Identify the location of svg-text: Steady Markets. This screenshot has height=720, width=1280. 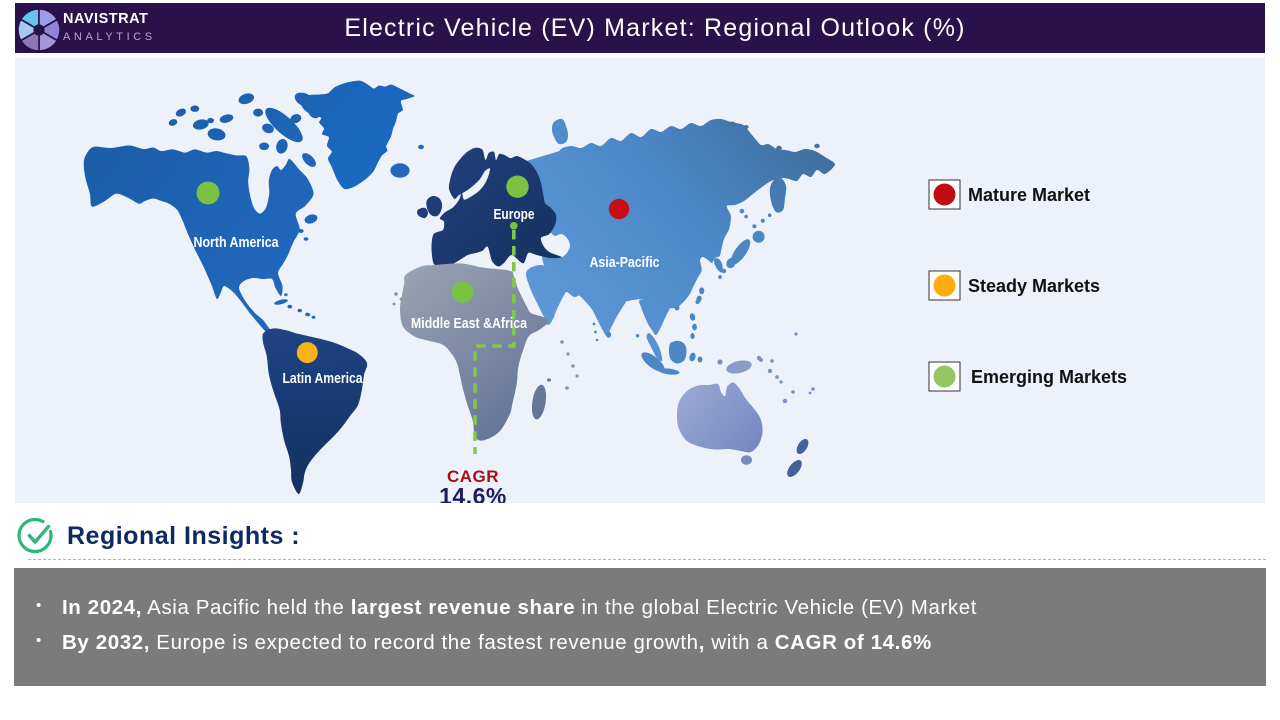
(1034, 286).